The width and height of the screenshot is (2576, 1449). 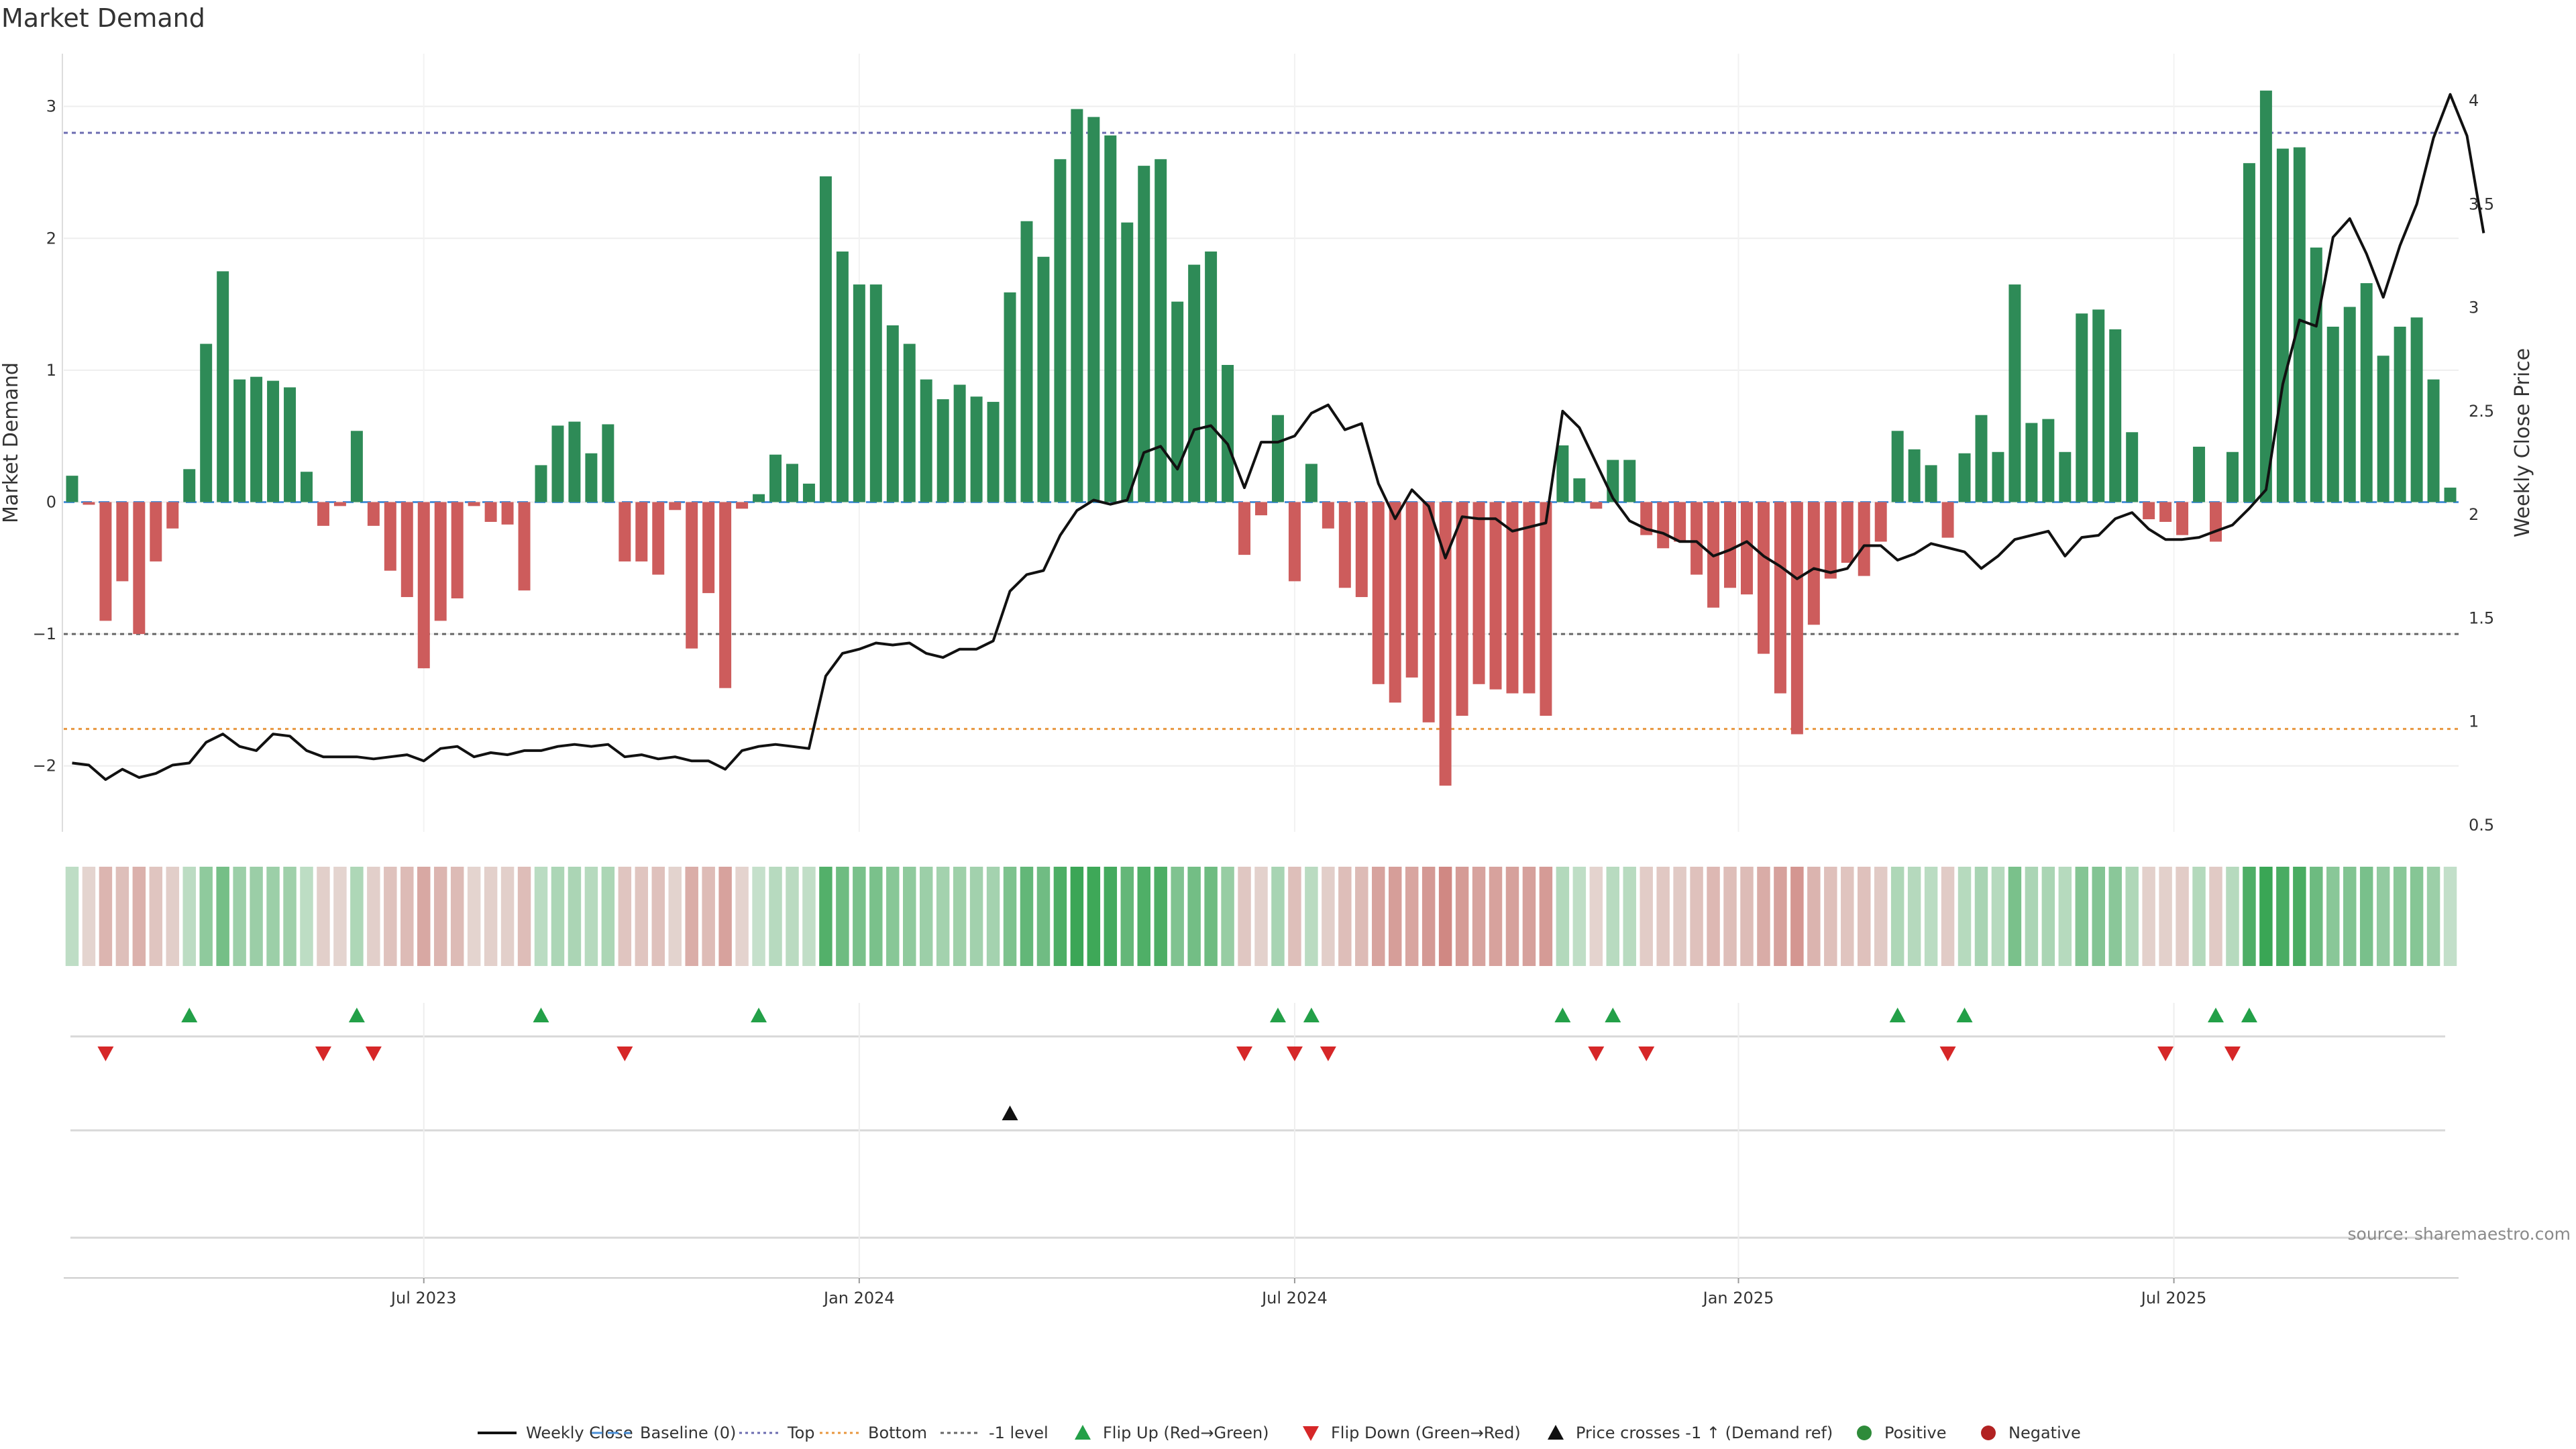 What do you see at coordinates (2474, 514) in the screenshot?
I see `y2-tick-label: 2` at bounding box center [2474, 514].